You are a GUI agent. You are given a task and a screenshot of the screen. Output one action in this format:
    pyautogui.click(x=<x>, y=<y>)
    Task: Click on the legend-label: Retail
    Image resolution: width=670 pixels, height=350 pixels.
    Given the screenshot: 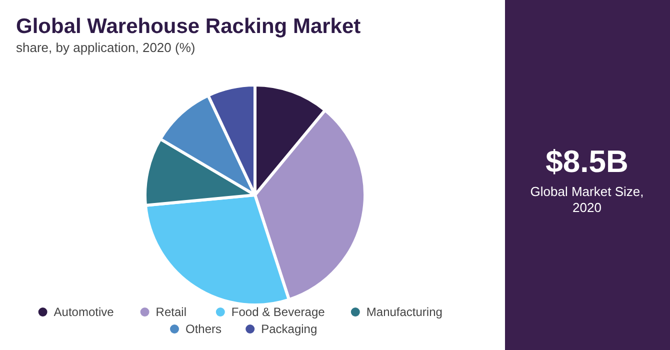 What is the action you would take?
    pyautogui.click(x=171, y=312)
    